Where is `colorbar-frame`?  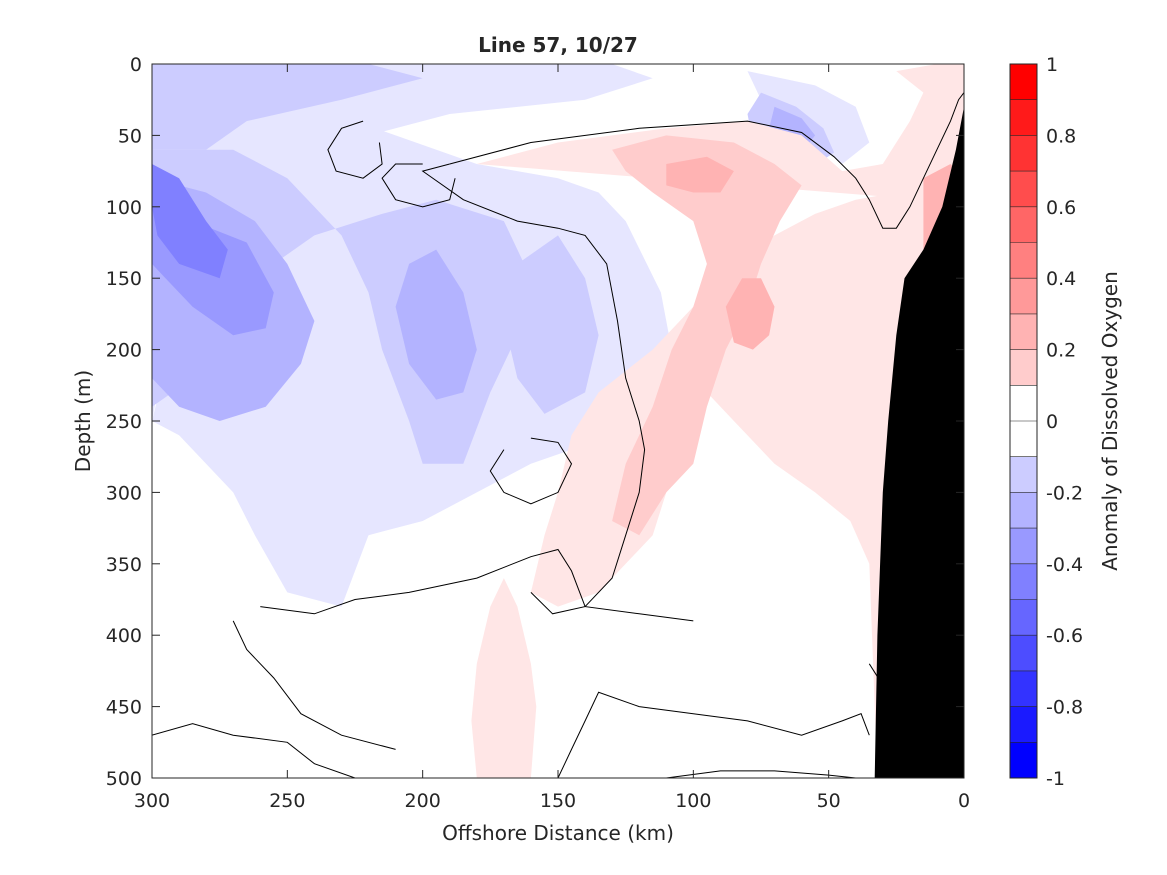 colorbar-frame is located at coordinates (1023, 421).